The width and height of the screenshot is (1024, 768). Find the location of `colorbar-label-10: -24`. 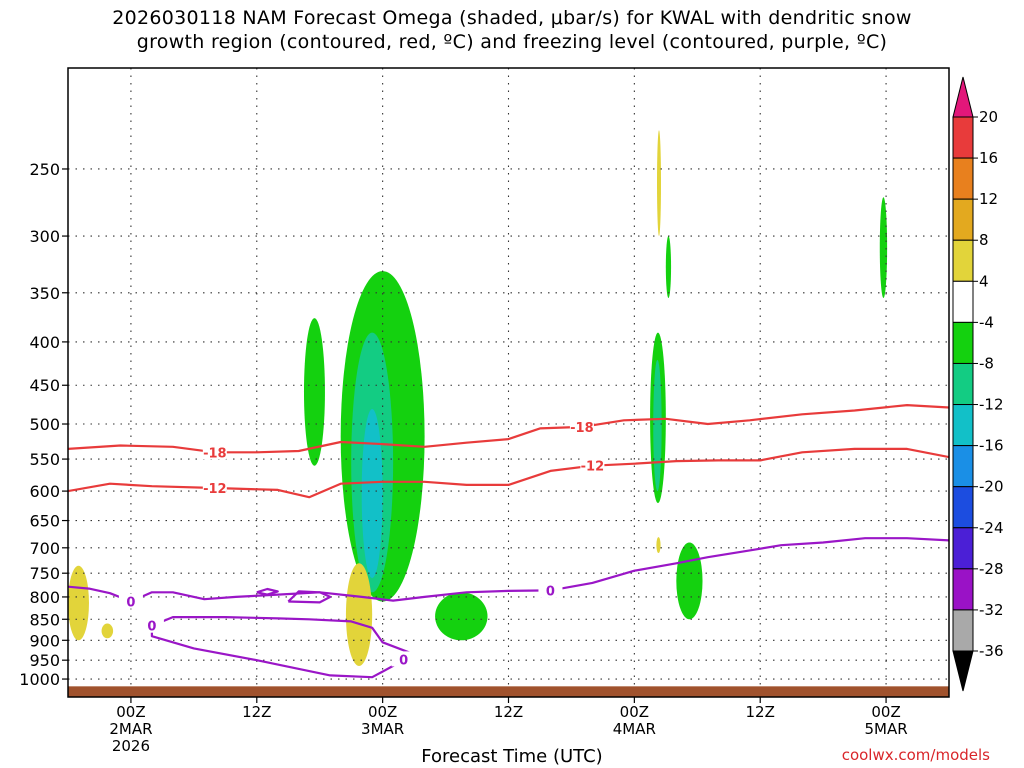

colorbar-label-10: -24 is located at coordinates (991, 528).